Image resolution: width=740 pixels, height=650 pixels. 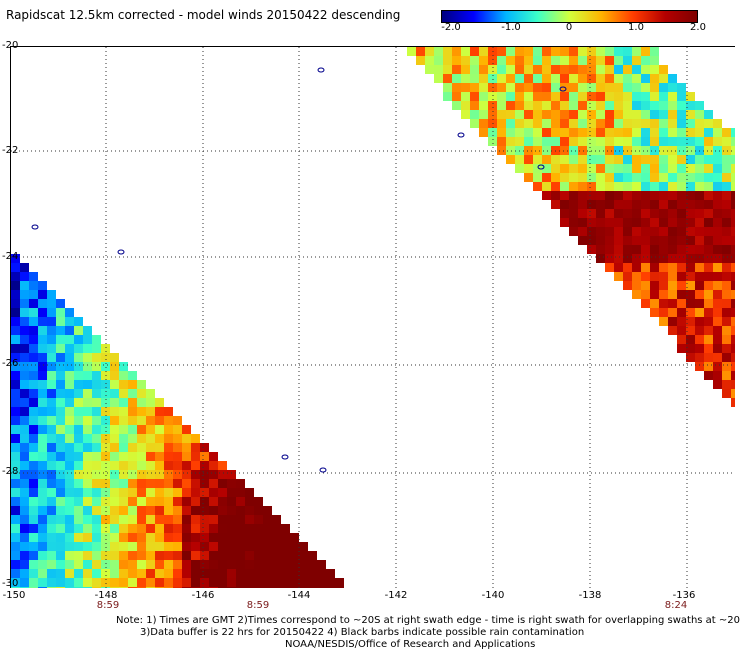 What do you see at coordinates (698, 27) in the screenshot?
I see `colorbar-label: 2.0` at bounding box center [698, 27].